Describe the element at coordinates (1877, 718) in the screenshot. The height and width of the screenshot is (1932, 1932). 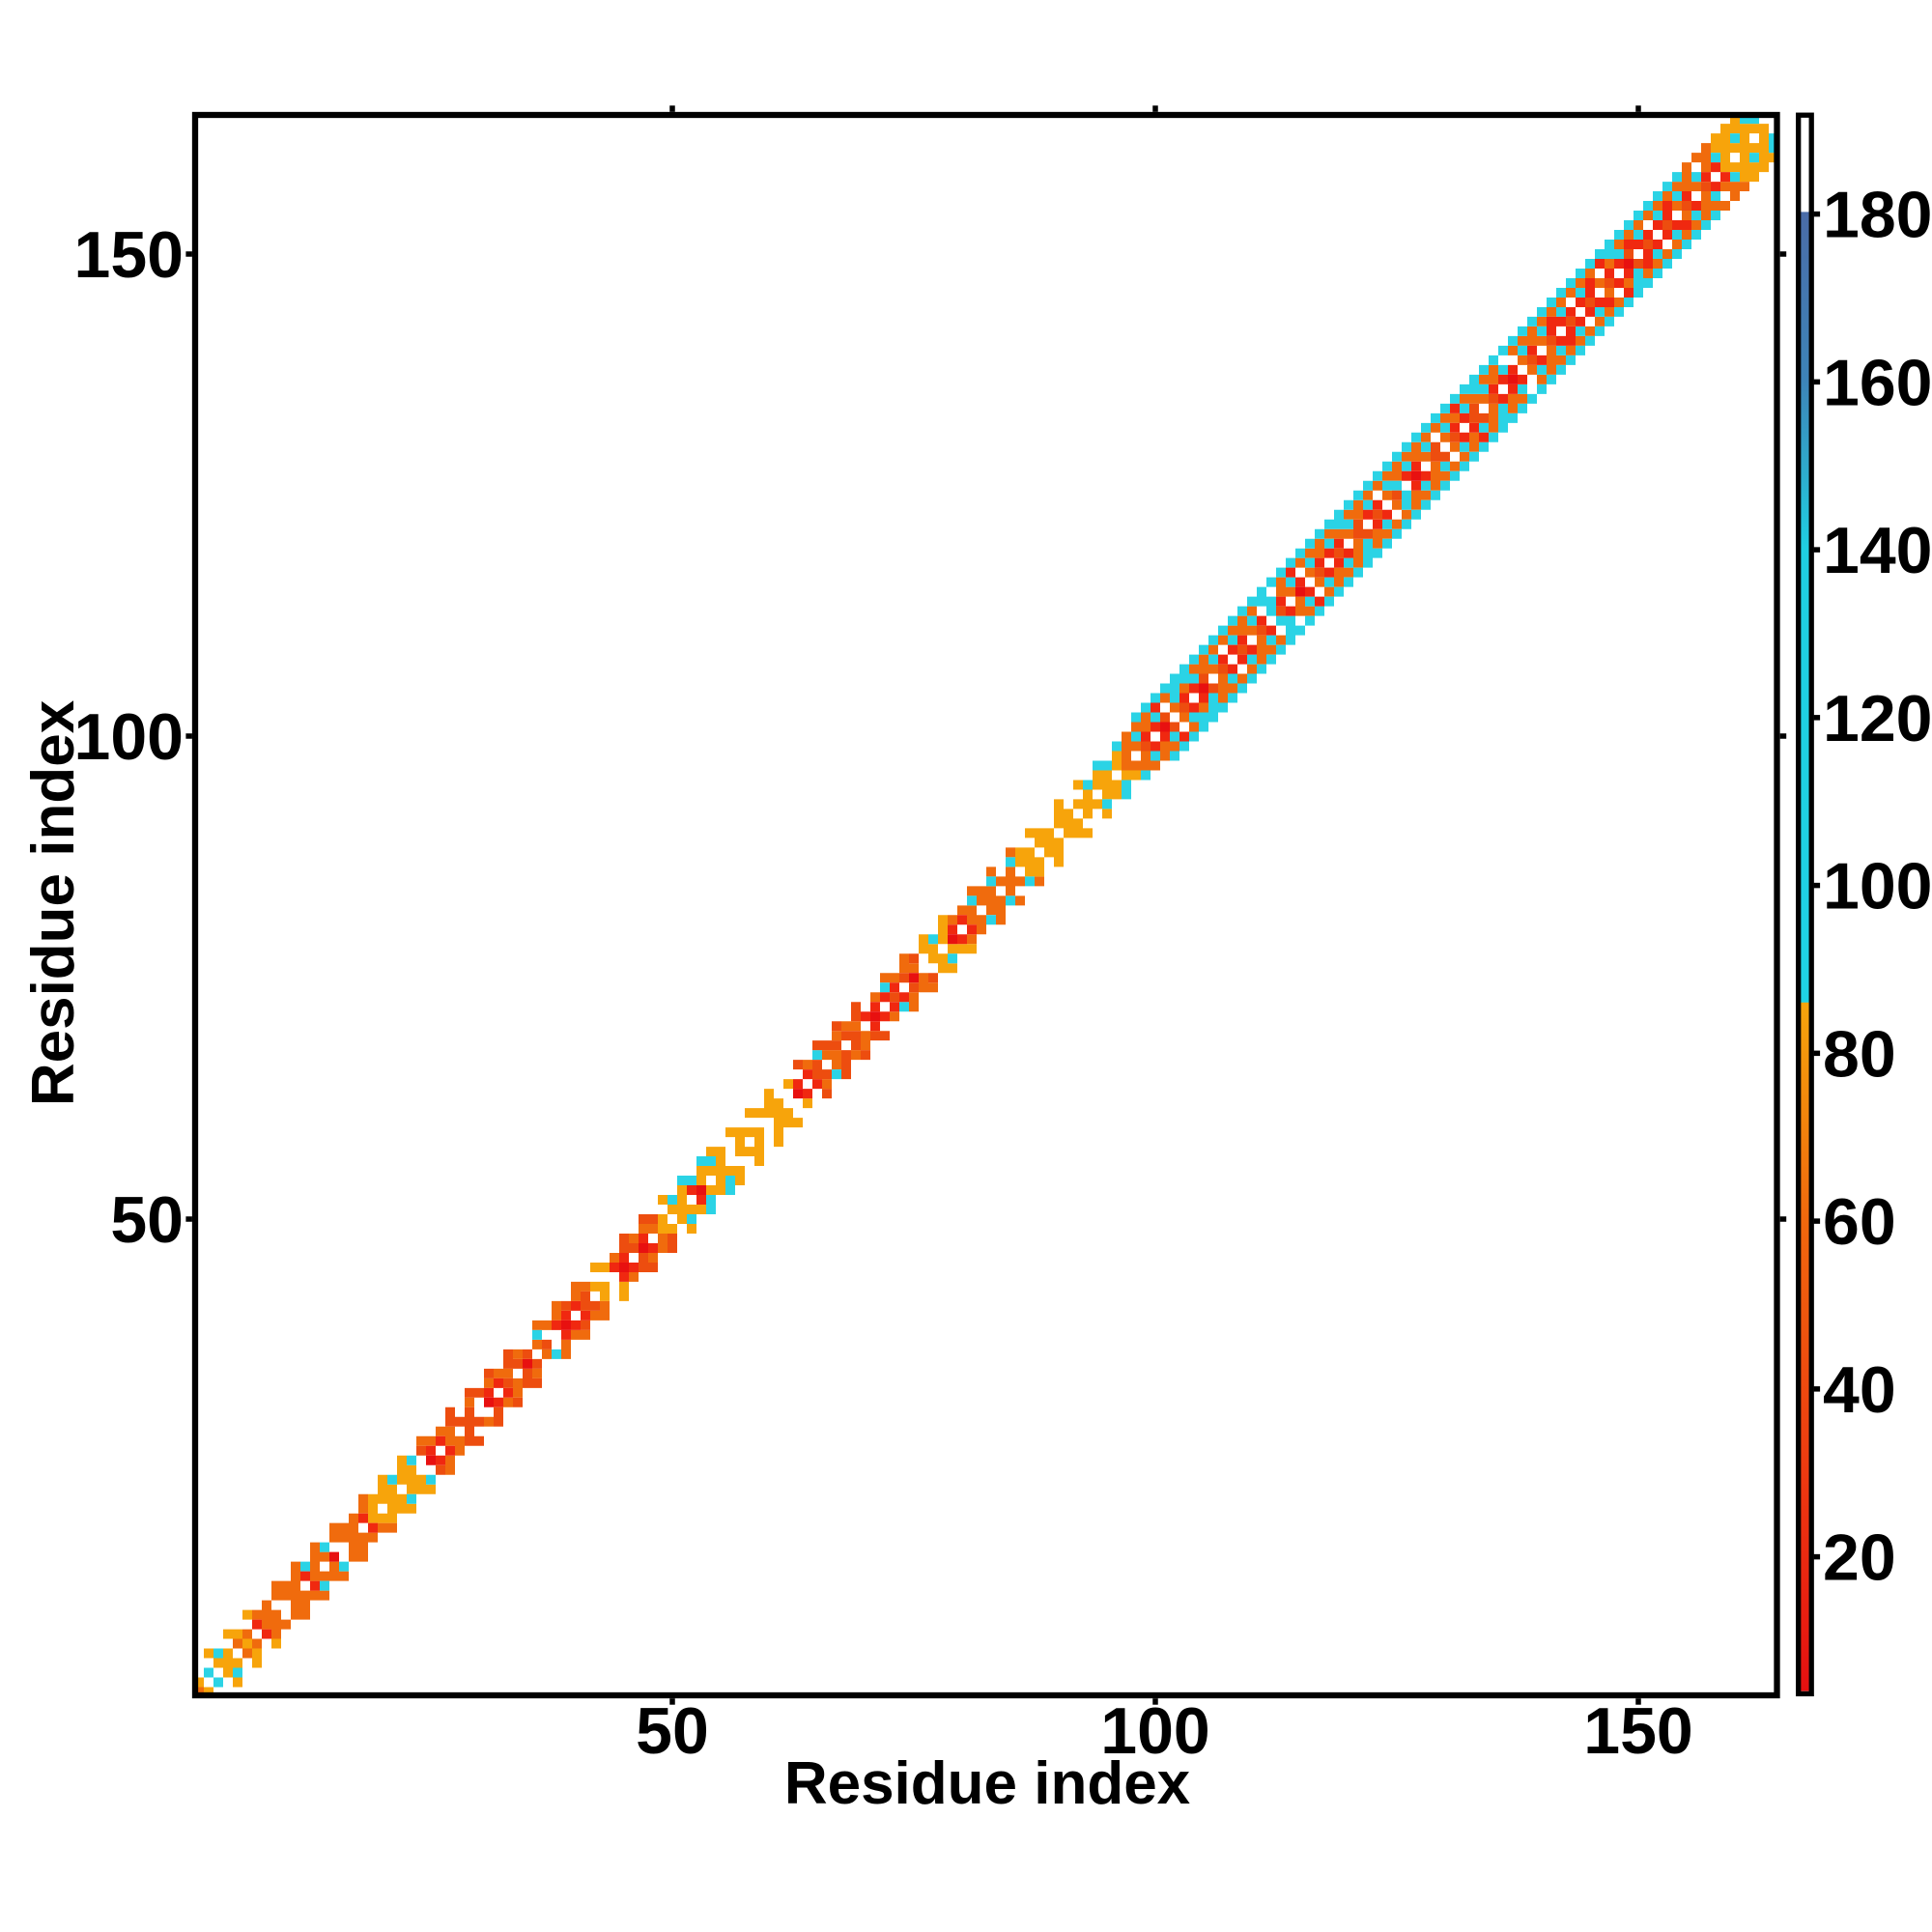
I see `svg-text: 120` at that location.